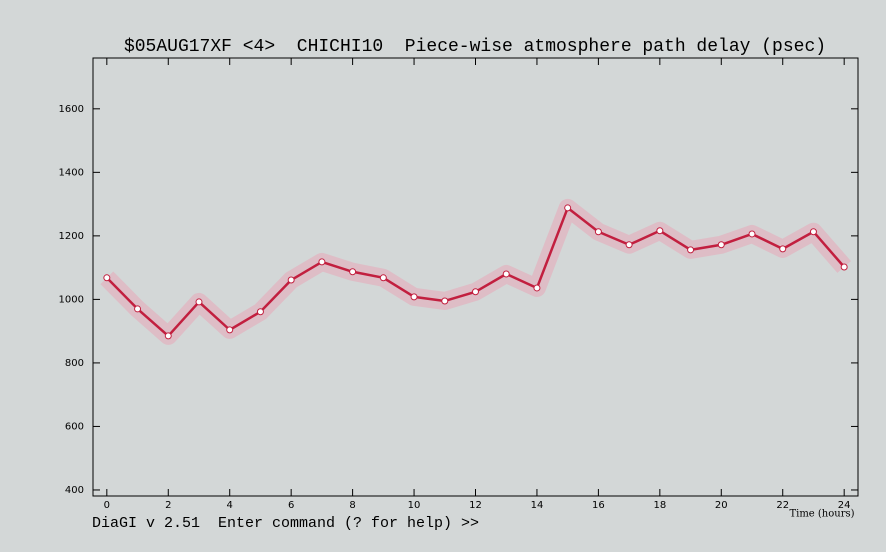  I want to click on x-tick-label: 12, so click(475, 505).